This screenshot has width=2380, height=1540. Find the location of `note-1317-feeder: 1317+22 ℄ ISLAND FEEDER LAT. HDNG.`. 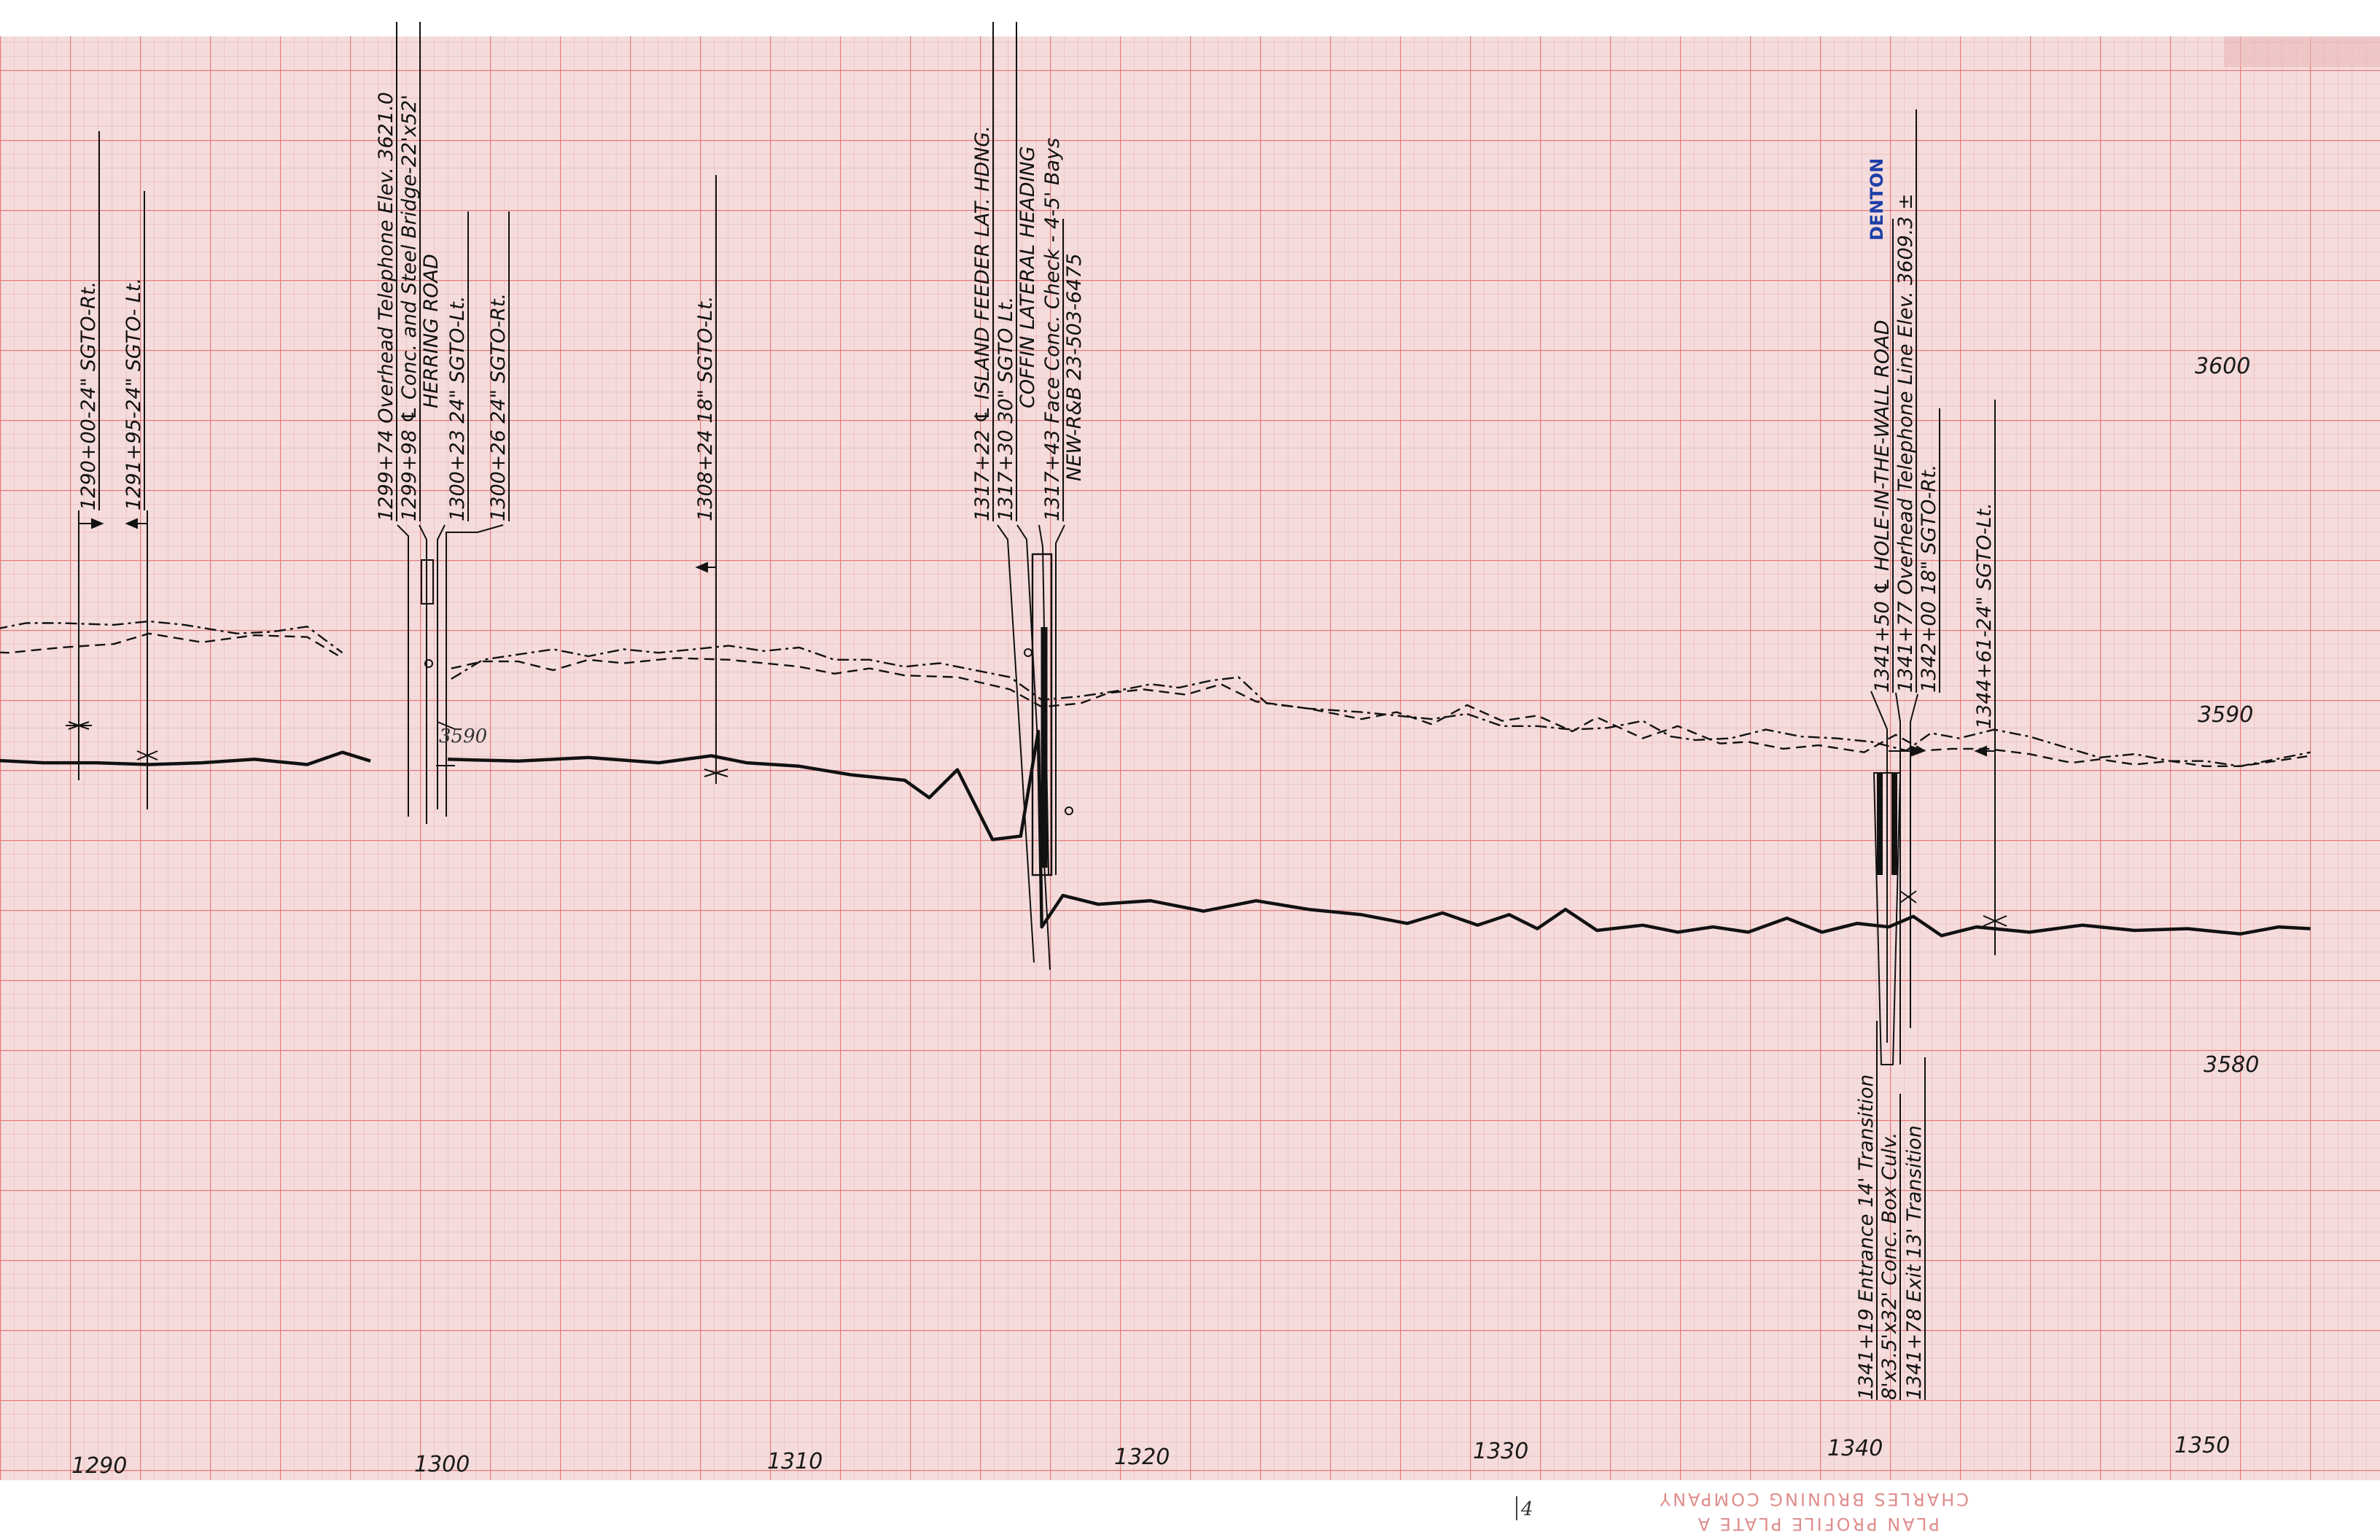

note-1317-feeder: 1317+22 ℄ ISLAND FEEDER LAT. HDNG. is located at coordinates (982, 323).